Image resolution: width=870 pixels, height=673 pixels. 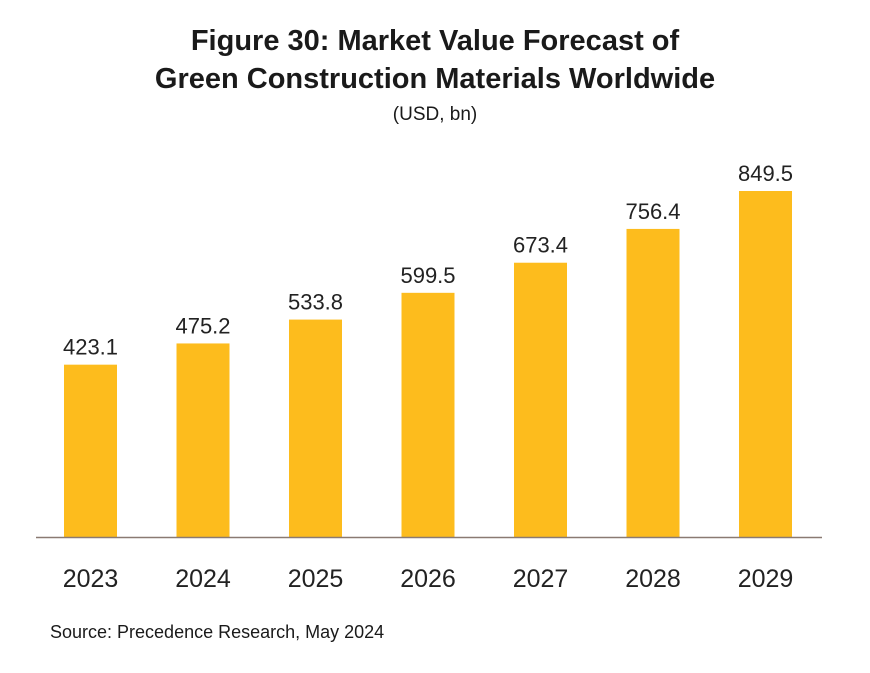 I want to click on x-tick-label-2024: 2024, so click(x=203, y=579).